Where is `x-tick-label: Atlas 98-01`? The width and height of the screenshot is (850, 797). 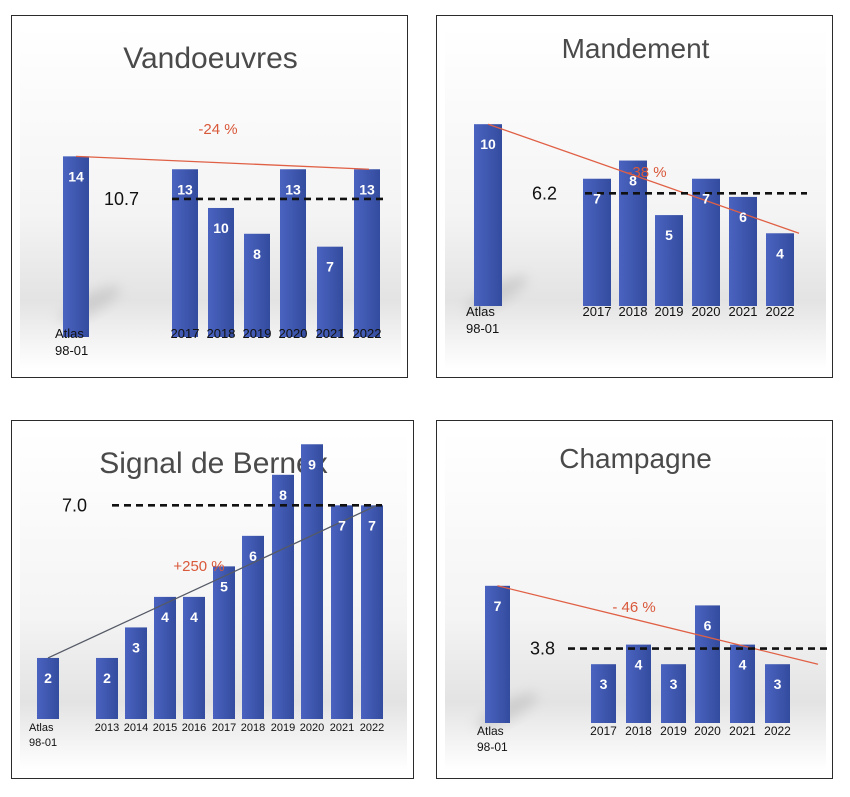 x-tick-label: Atlas 98-01 is located at coordinates (492, 739).